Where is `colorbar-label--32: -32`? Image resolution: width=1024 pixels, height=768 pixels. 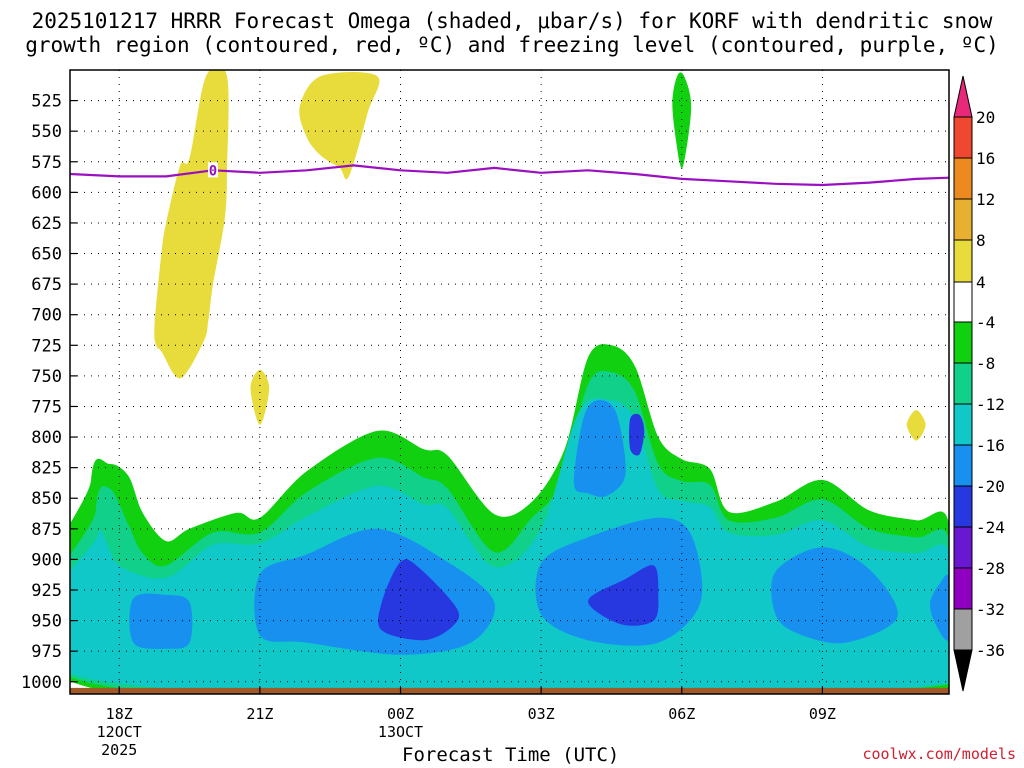 colorbar-label--32: -32 is located at coordinates (990, 609).